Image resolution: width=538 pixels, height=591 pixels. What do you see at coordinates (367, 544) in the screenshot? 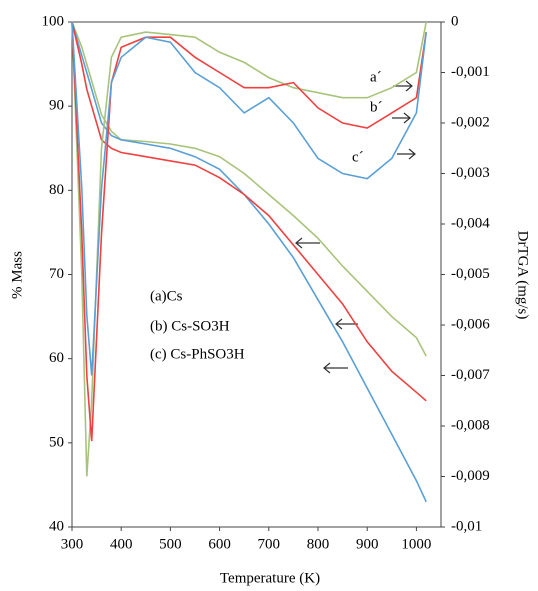
I see `x-tick-label: 900` at bounding box center [367, 544].